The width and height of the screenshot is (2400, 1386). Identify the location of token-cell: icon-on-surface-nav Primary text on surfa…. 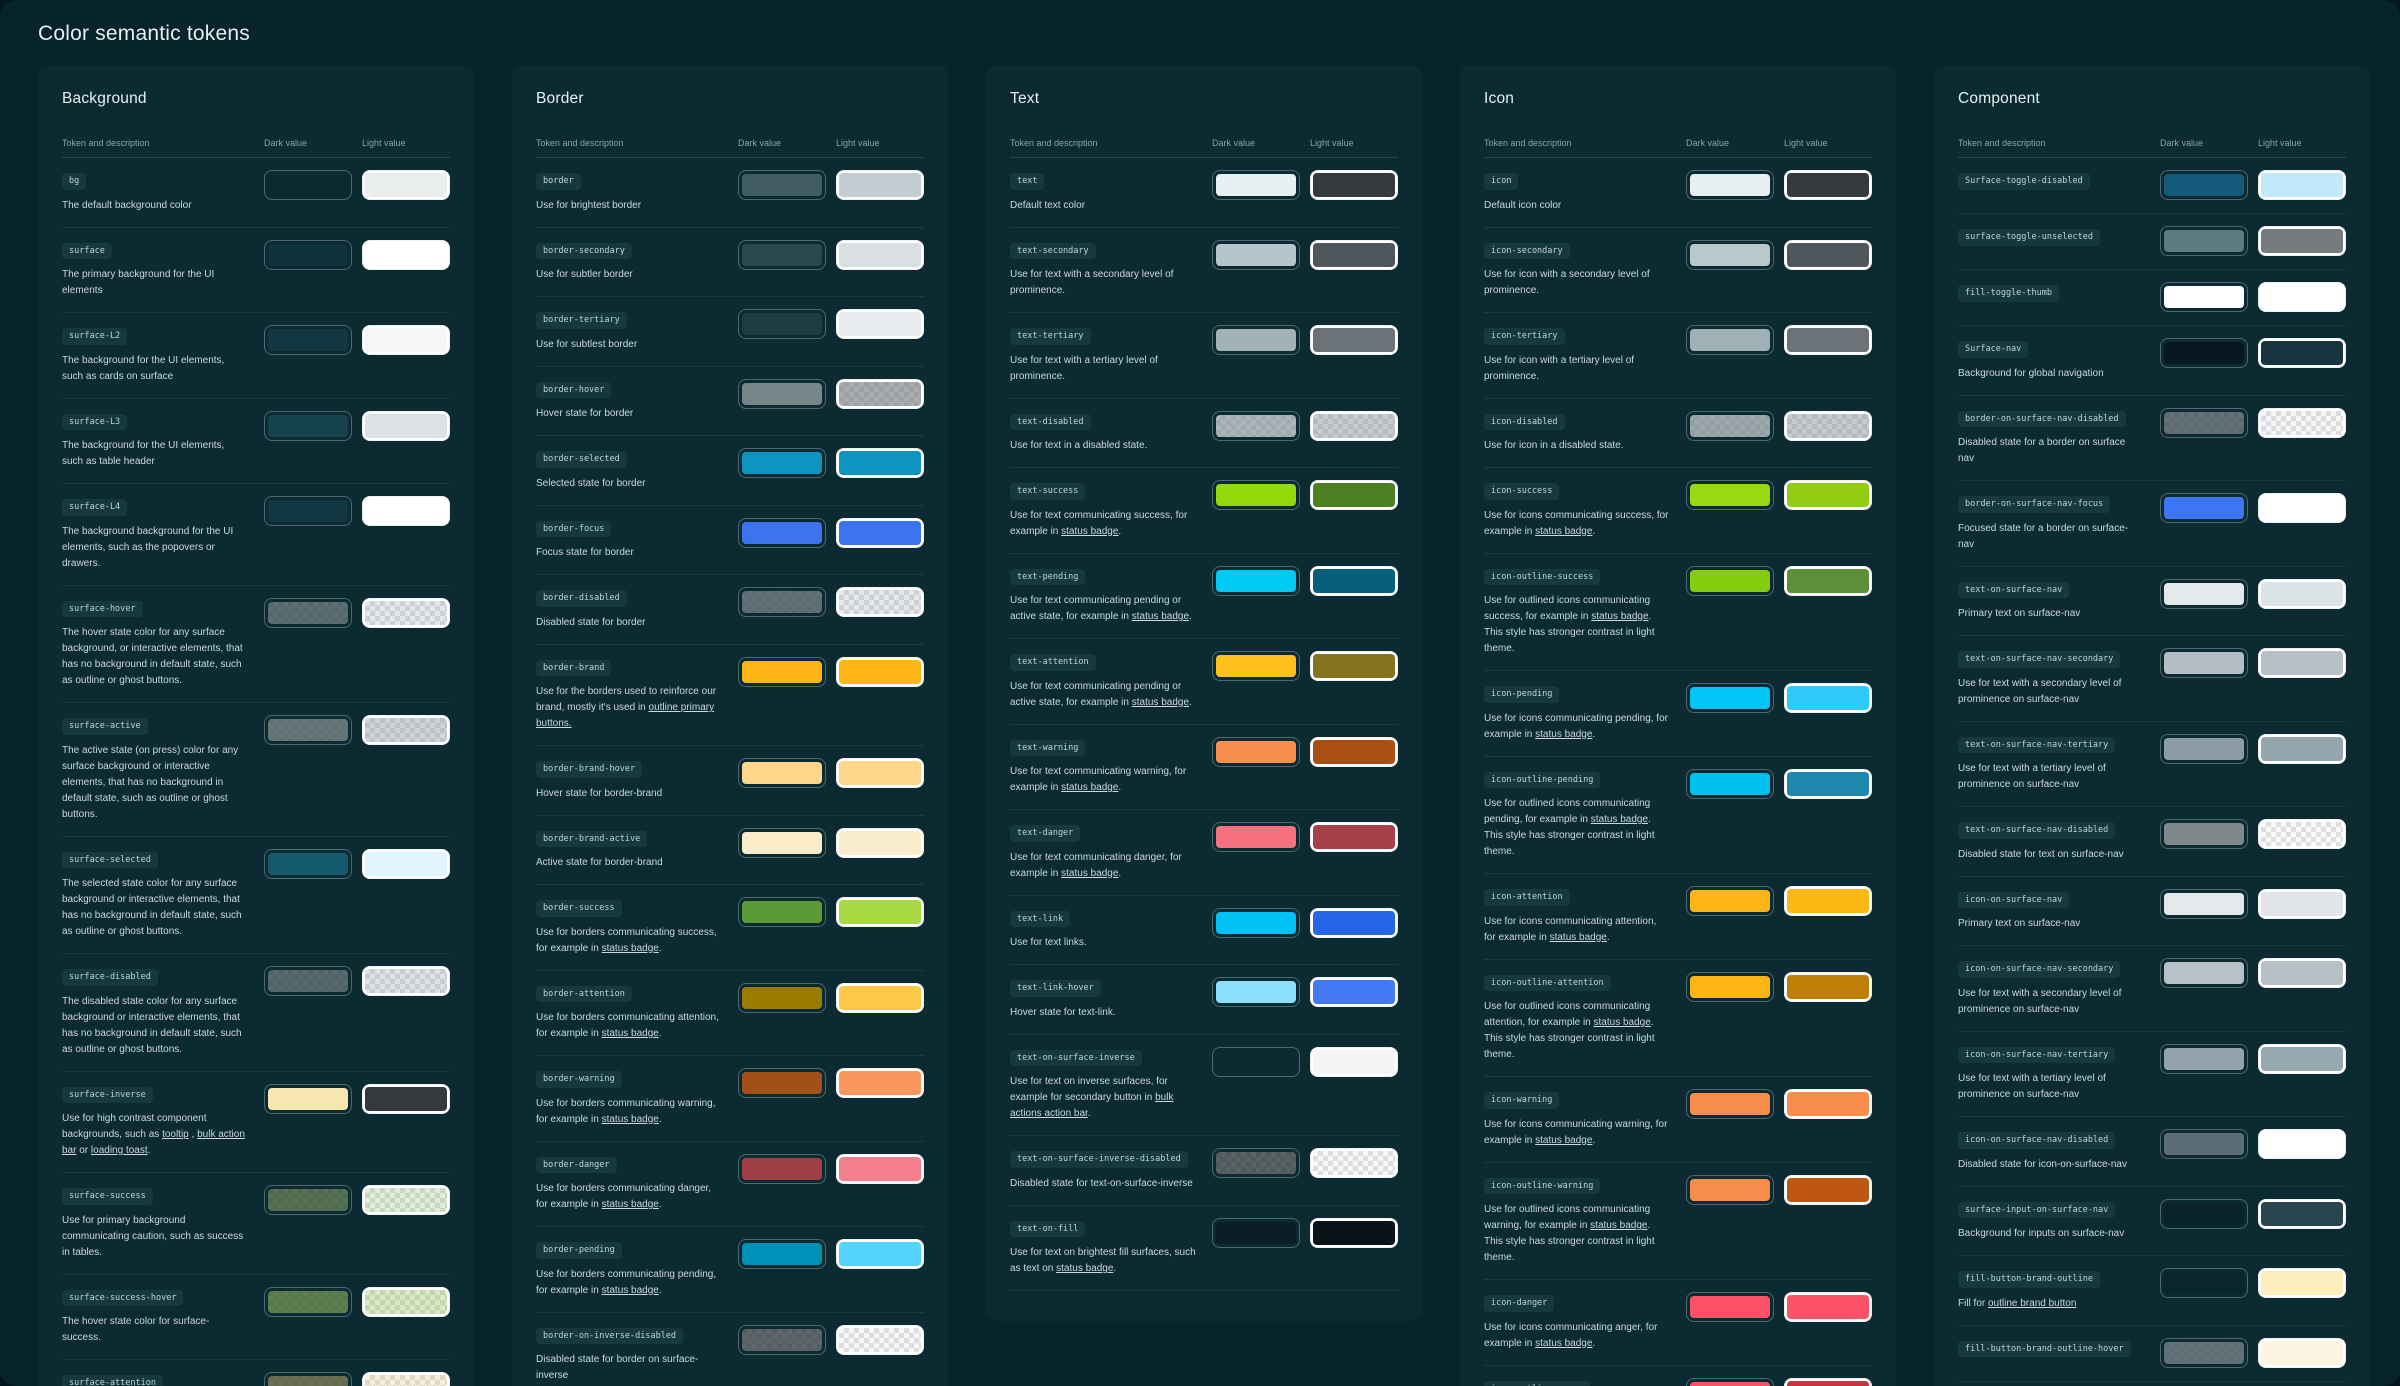
(2054, 911).